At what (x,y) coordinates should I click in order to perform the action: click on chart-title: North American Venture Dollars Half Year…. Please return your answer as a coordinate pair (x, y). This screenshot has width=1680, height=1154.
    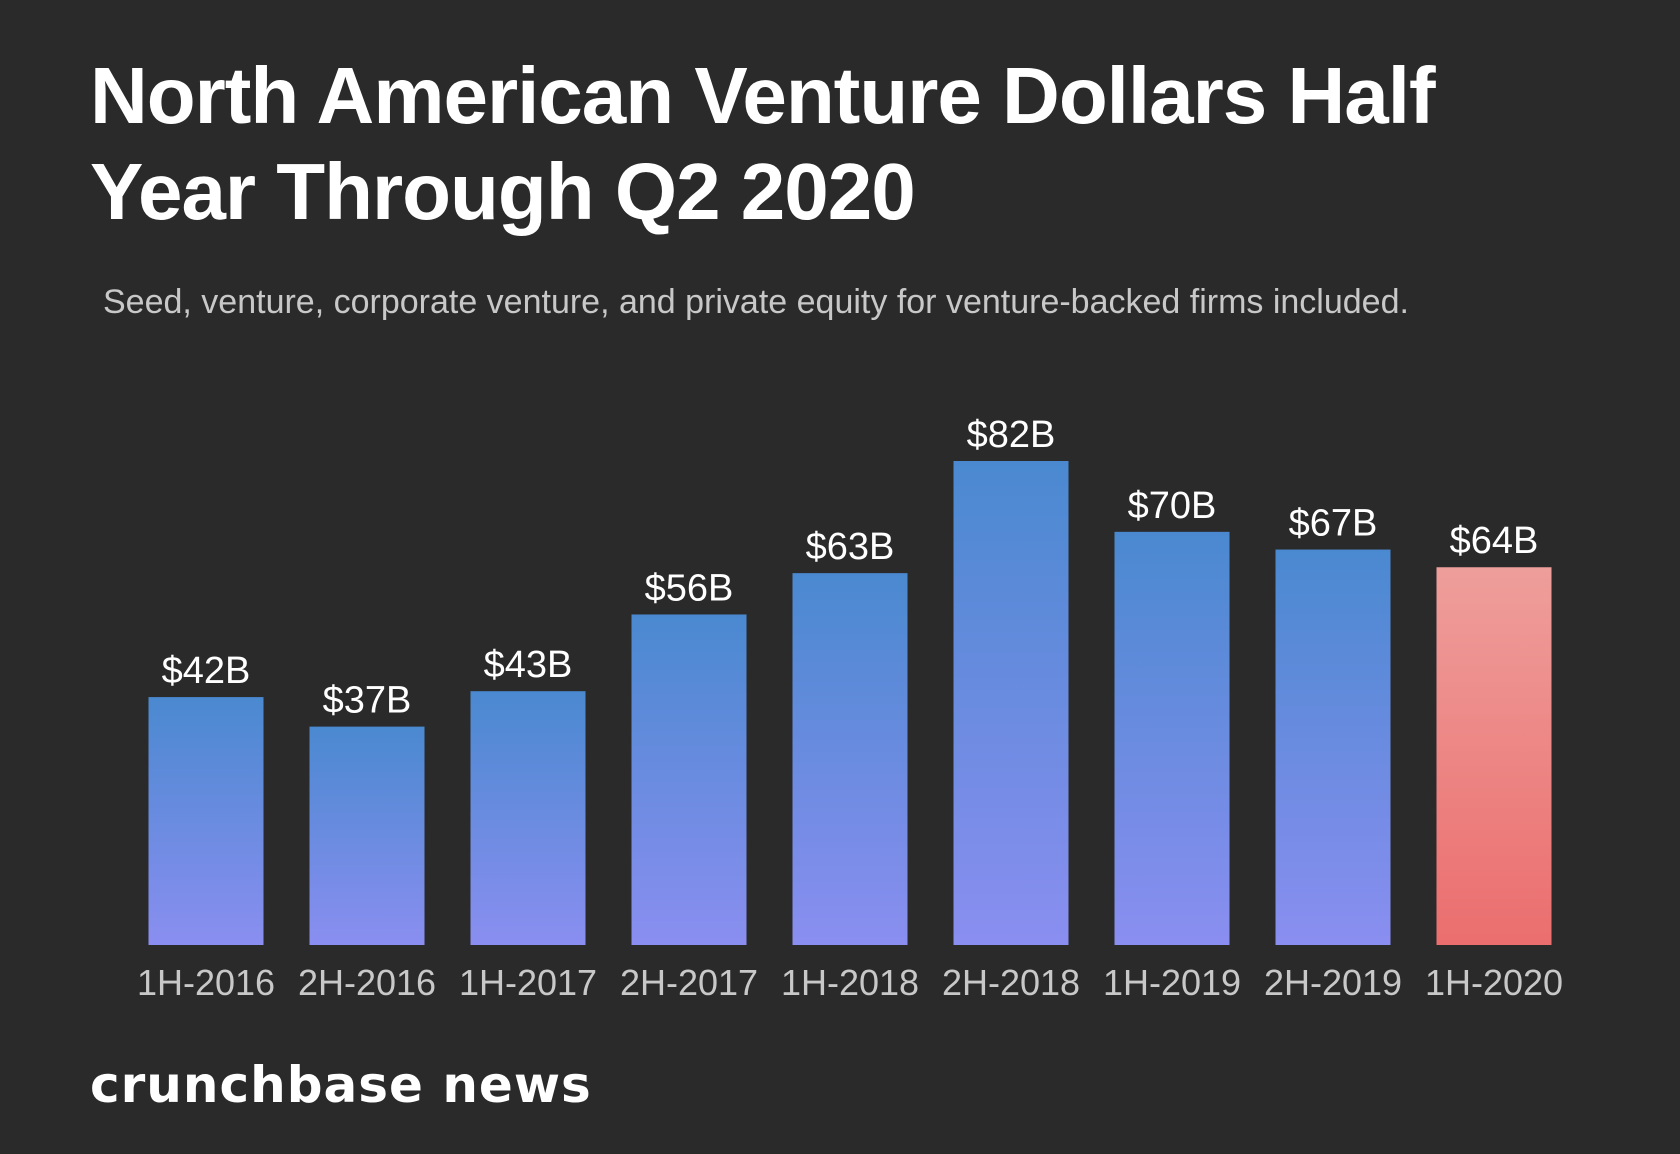
    Looking at the image, I should click on (763, 143).